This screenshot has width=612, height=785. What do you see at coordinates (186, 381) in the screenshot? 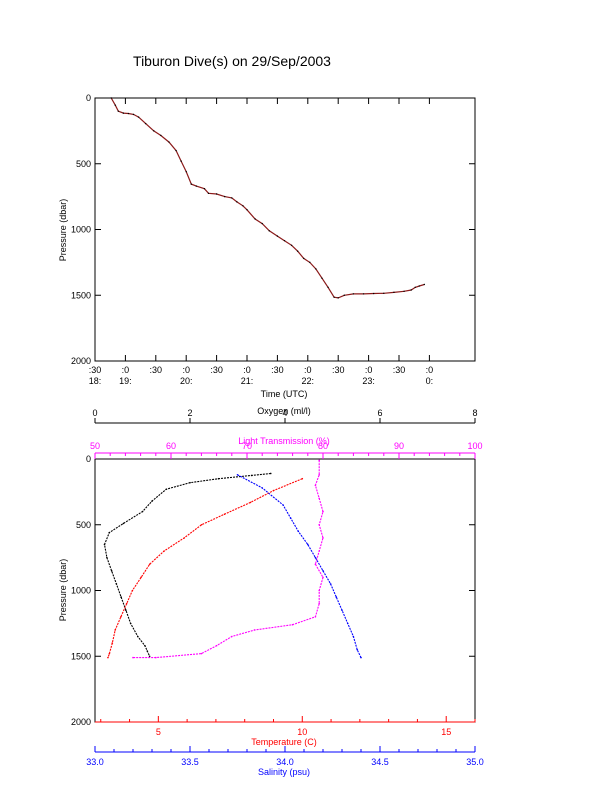
I see `top-x-tick-label-hour: 20:` at bounding box center [186, 381].